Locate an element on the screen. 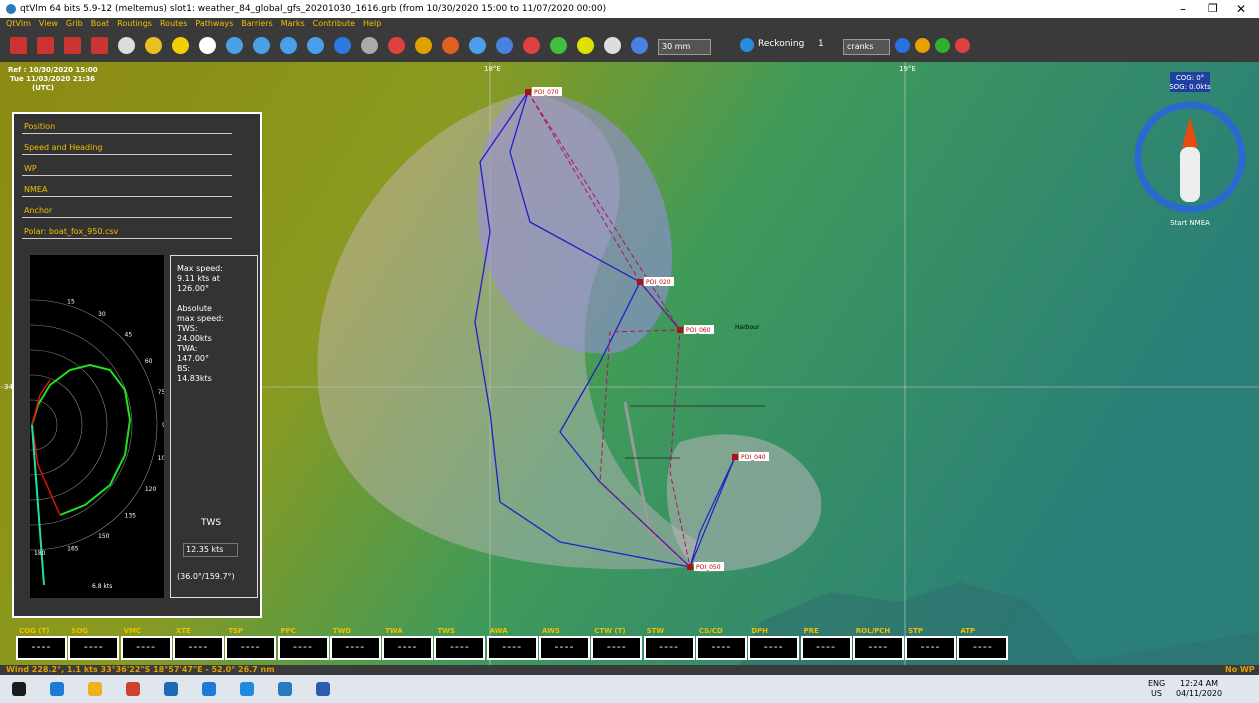 The height and width of the screenshot is (703, 1259). poi-label: POI_070 is located at coordinates (546, 92).